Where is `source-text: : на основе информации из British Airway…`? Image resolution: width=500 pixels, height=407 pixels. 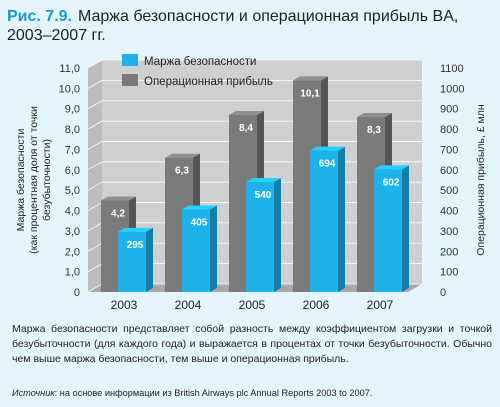 source-text: : на основе информации из British Airway… is located at coordinates (213, 393).